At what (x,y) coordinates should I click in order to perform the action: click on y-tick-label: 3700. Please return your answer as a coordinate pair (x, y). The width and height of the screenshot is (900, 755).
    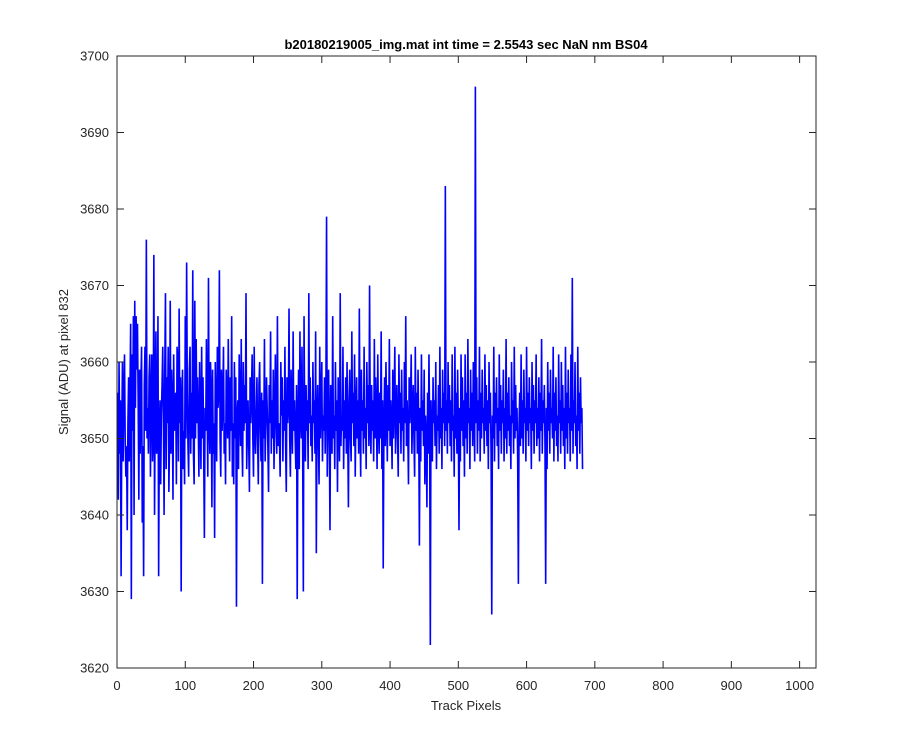
    Looking at the image, I should click on (94, 56).